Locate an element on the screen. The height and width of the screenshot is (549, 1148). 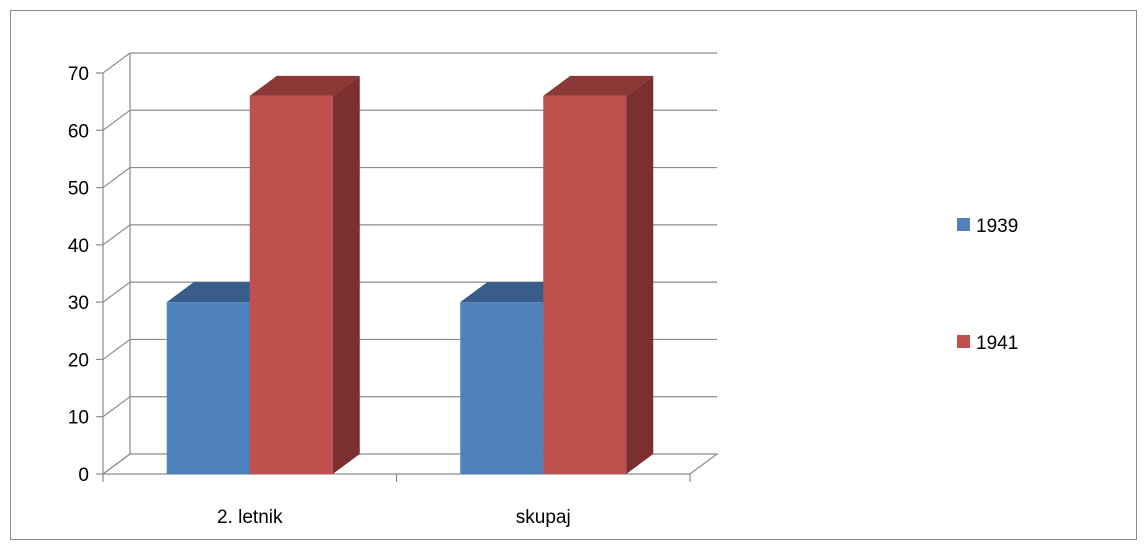
y-tick-label: 20 is located at coordinates (78, 360).